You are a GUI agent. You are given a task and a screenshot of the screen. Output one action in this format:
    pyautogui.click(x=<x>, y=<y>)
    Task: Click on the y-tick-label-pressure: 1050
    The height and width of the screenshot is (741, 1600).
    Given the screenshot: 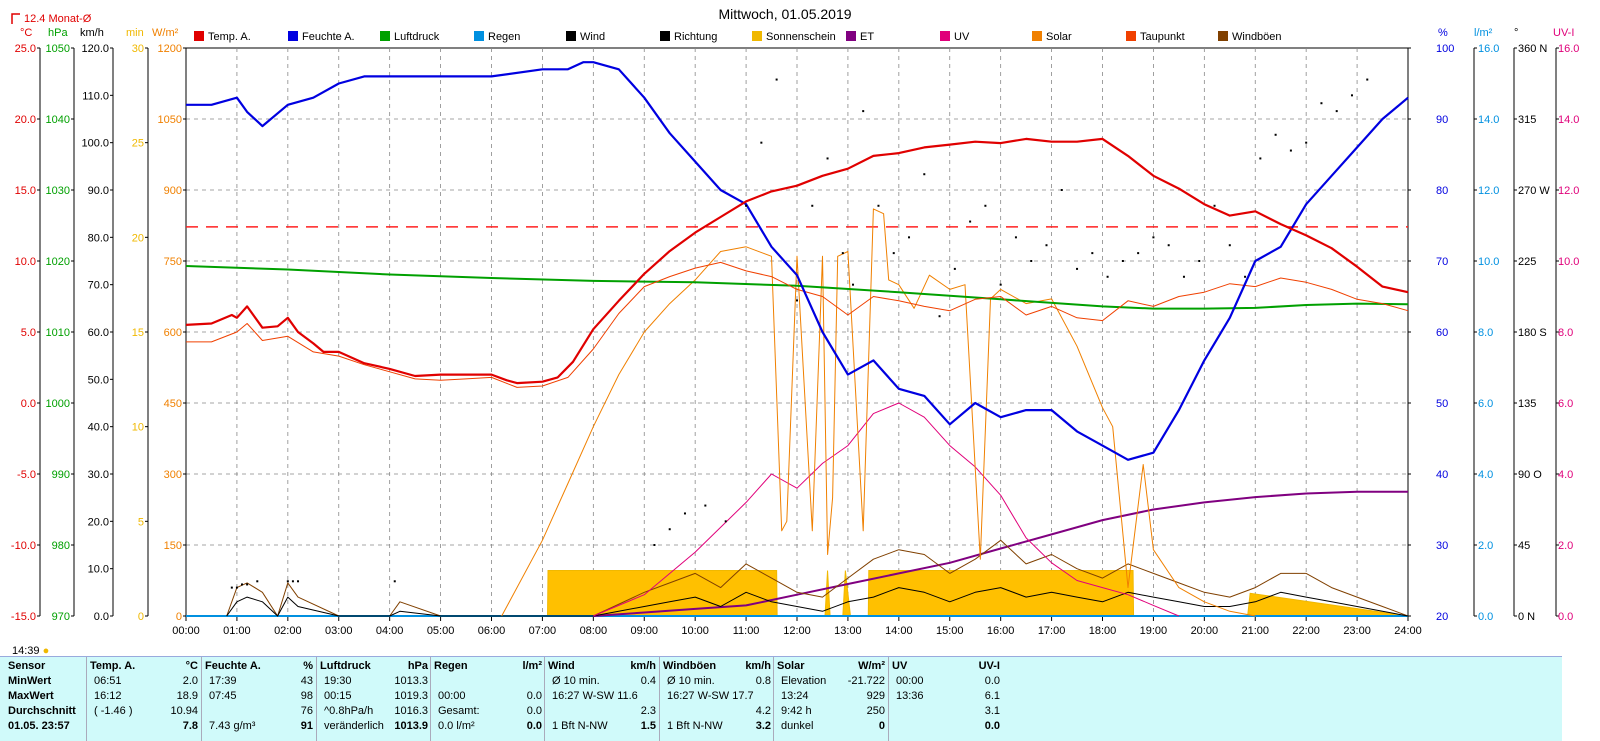 What is the action you would take?
    pyautogui.click(x=58, y=49)
    